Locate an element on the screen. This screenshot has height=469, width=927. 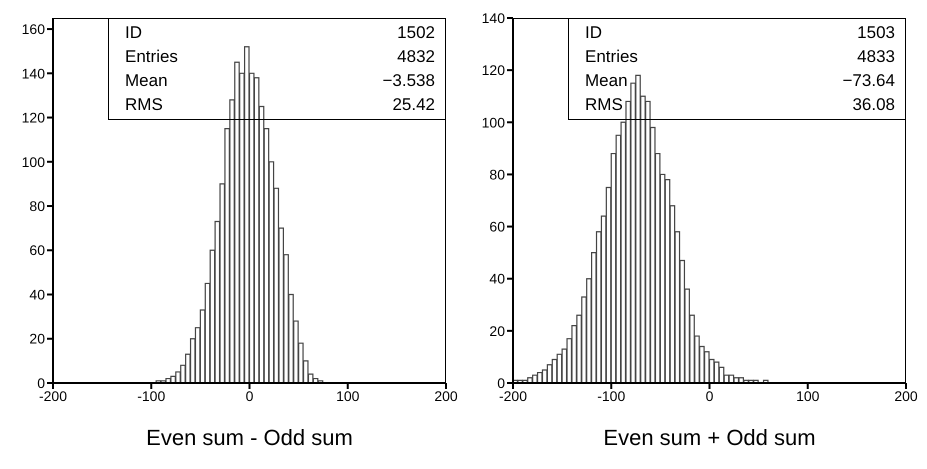
annotation: 1503 is located at coordinates (876, 33).